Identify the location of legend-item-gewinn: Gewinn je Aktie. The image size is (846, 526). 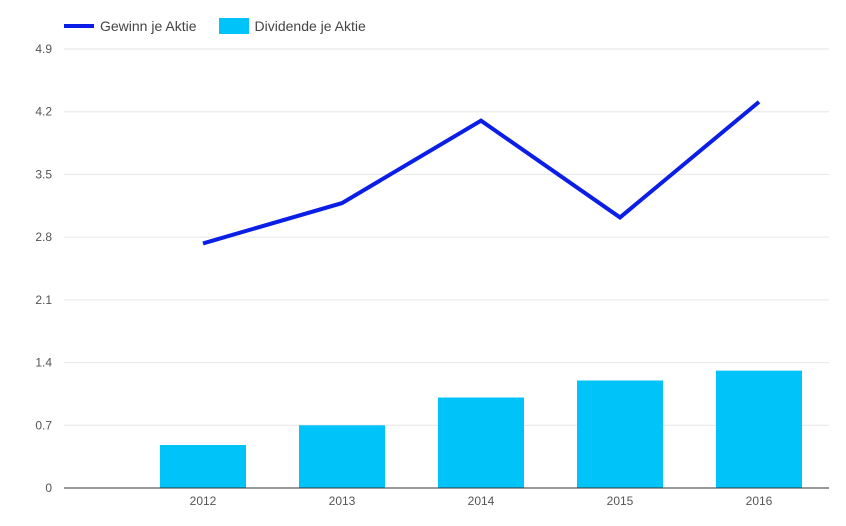
(130, 26).